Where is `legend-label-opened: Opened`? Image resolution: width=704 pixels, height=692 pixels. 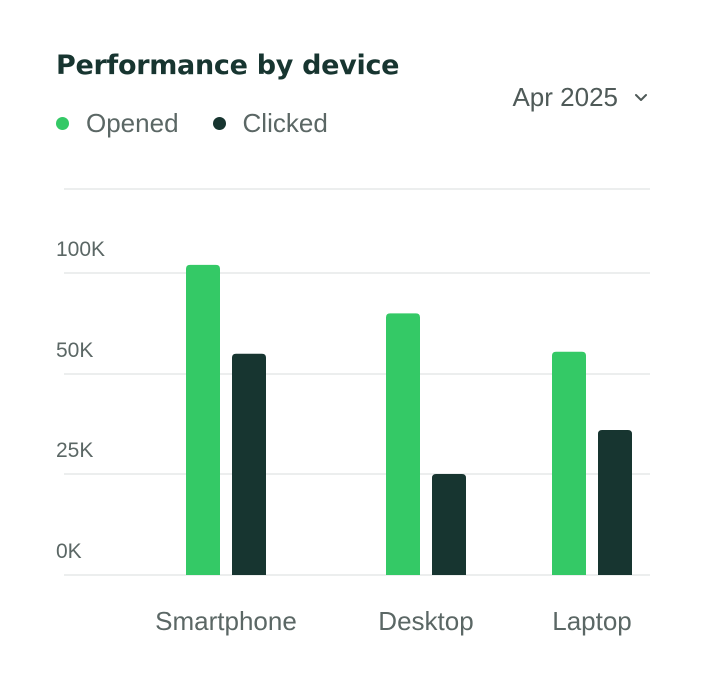
legend-label-opened: Opened is located at coordinates (132, 123).